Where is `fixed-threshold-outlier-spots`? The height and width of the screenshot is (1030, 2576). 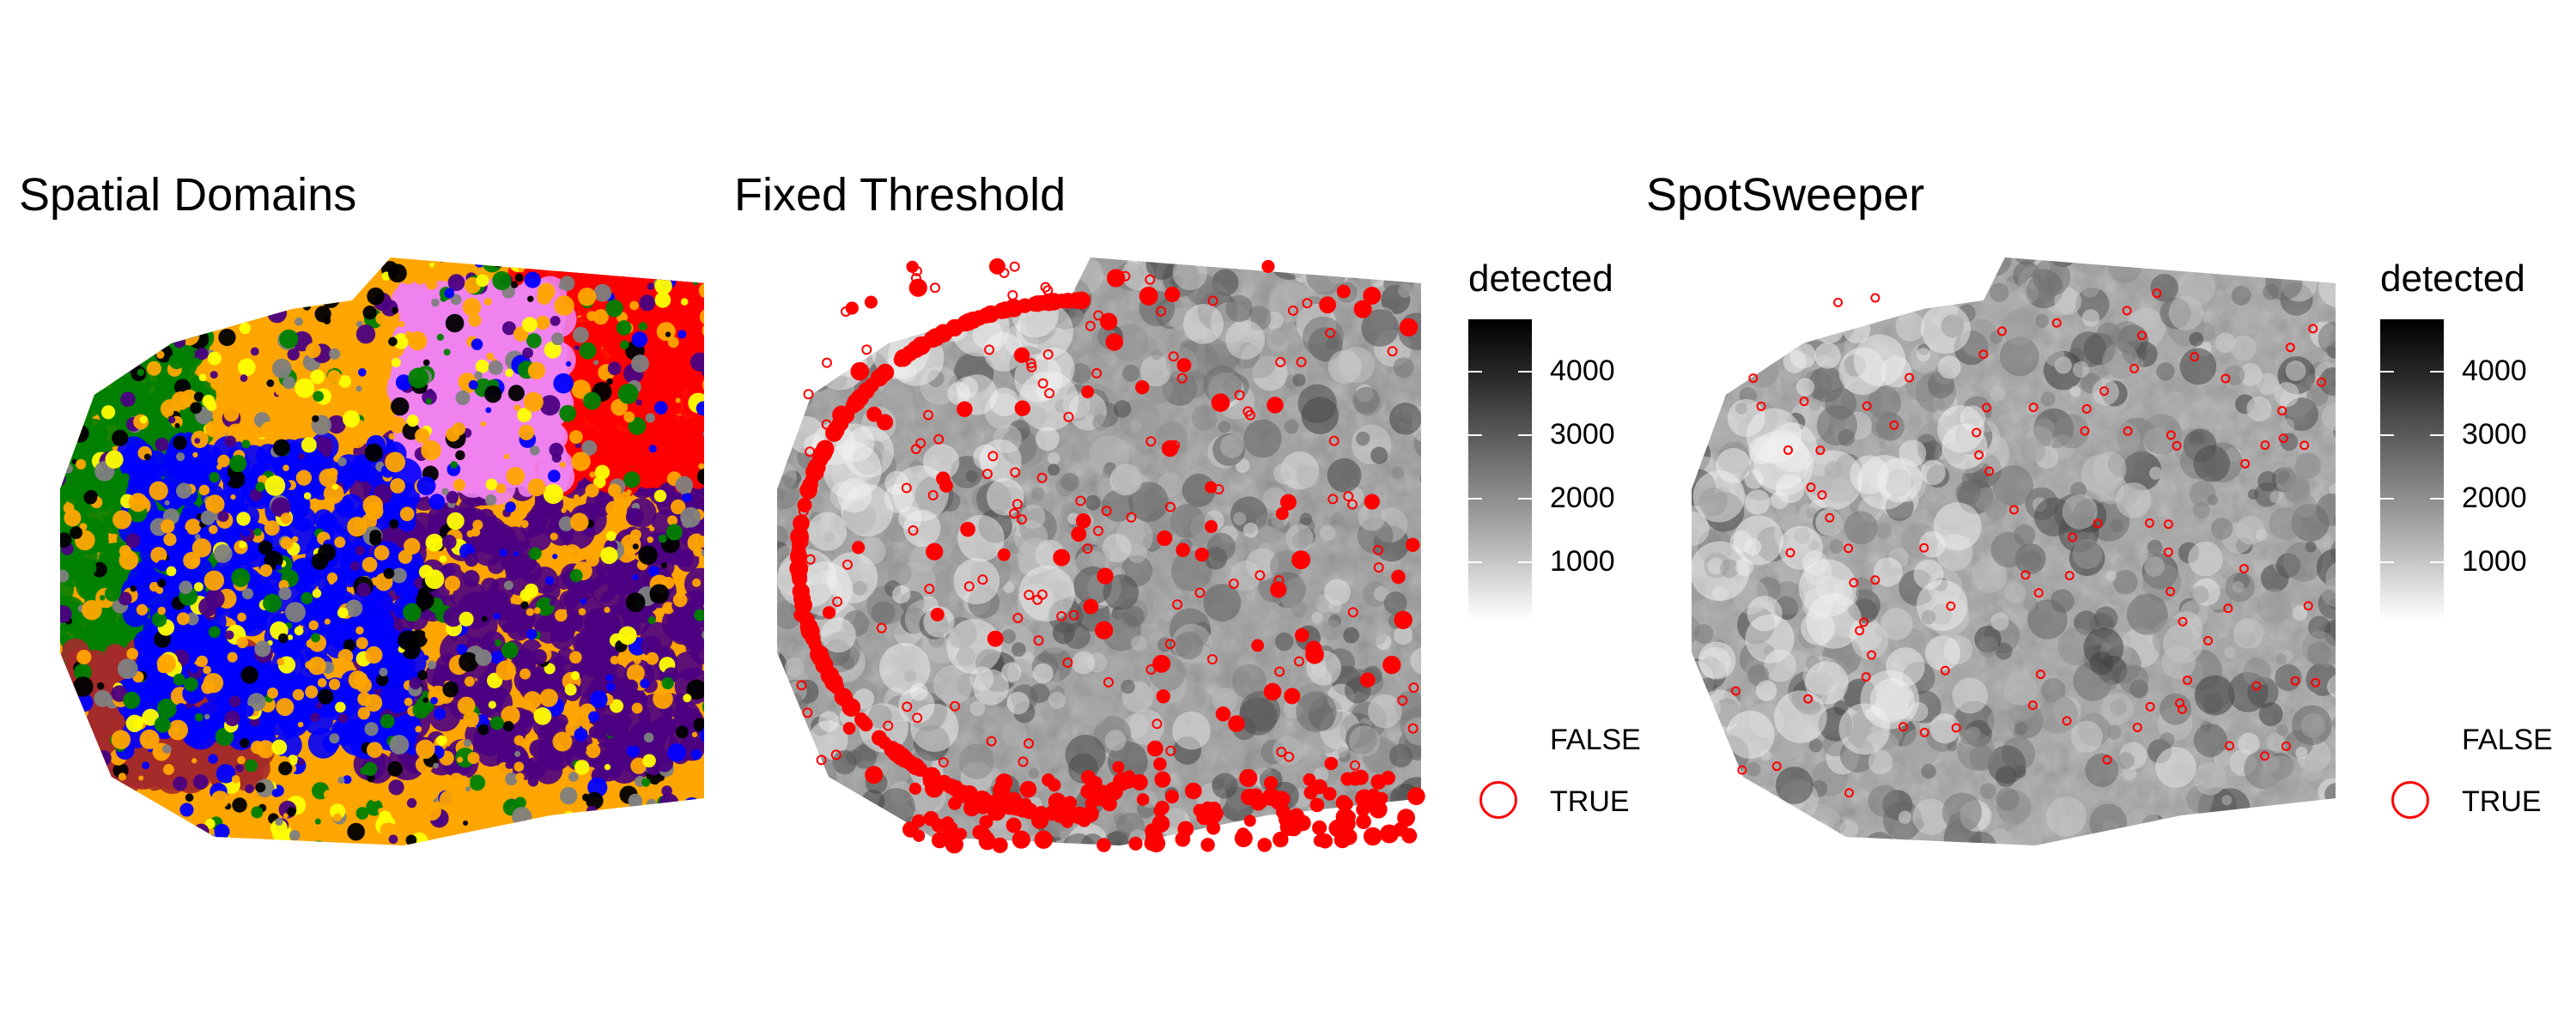
fixed-threshold-outlier-spots is located at coordinates (1107, 556).